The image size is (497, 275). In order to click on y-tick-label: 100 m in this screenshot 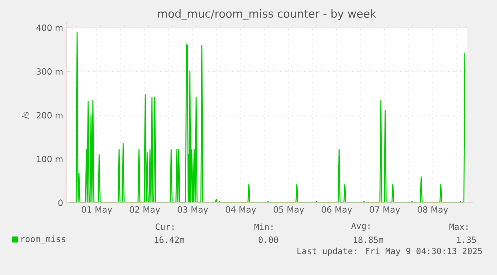, I will do `click(50, 159)`.